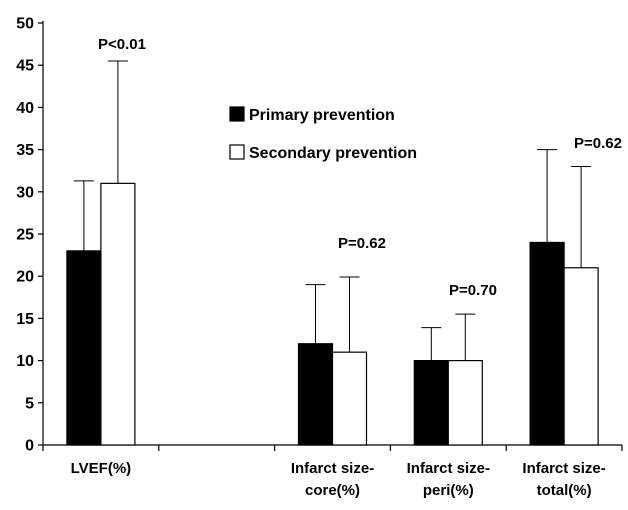 The width and height of the screenshot is (628, 510). Describe the element at coordinates (323, 134) in the screenshot. I see `legend: Primary prevention Secondary prevention` at that location.